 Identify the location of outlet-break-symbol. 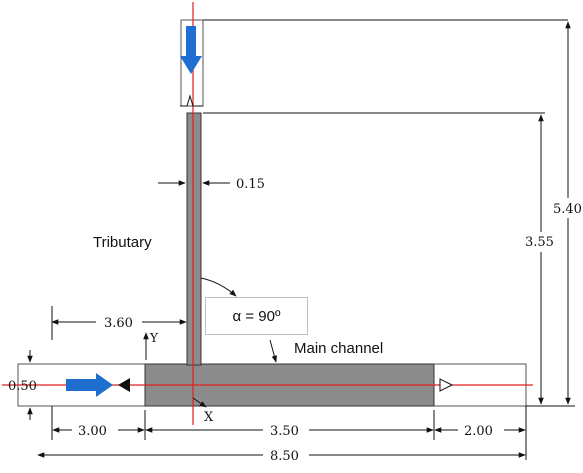
(446, 385).